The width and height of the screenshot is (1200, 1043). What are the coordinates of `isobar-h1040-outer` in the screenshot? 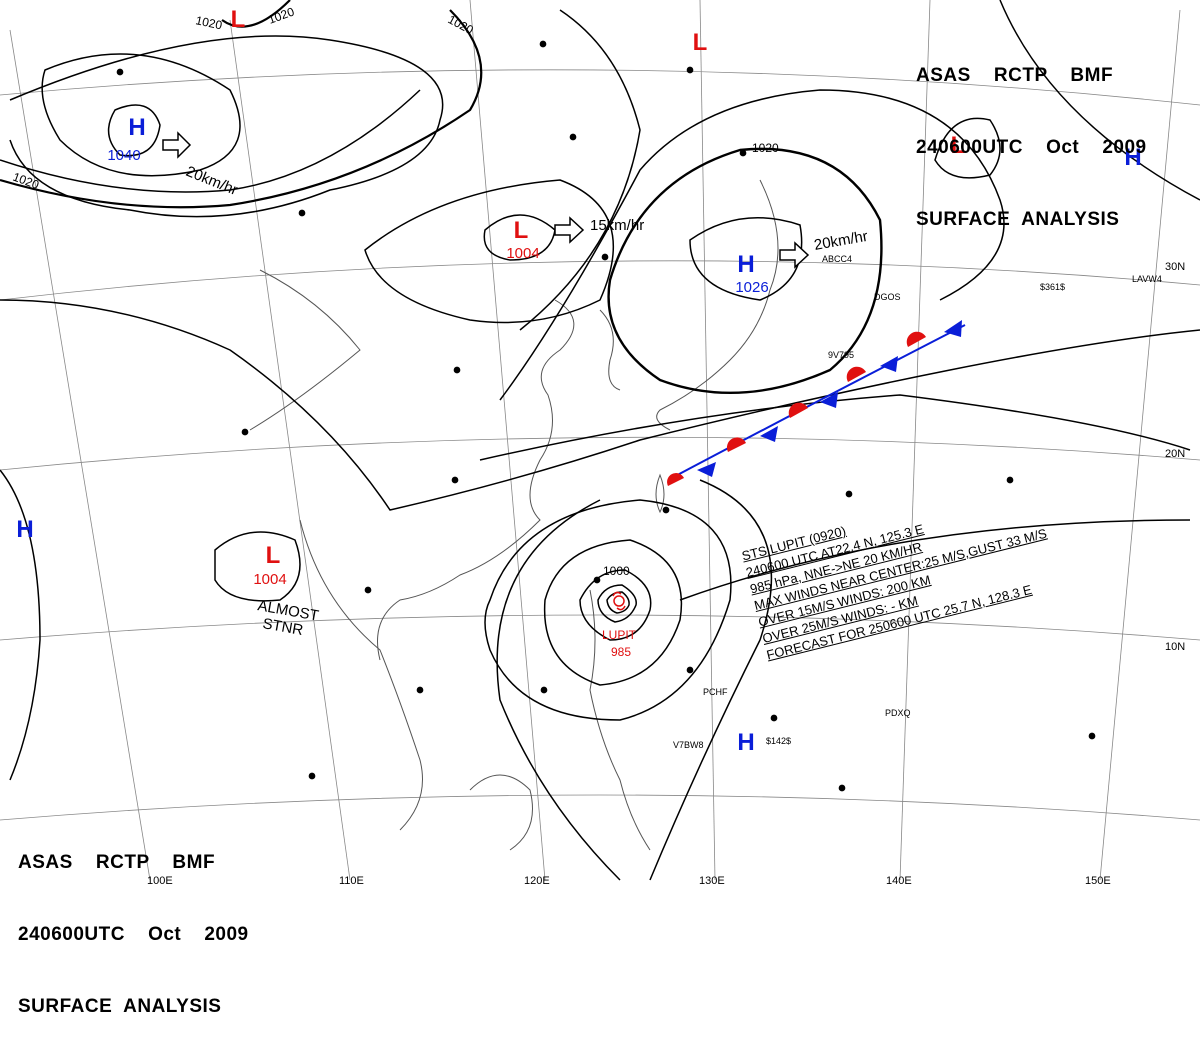 It's located at (226, 126).